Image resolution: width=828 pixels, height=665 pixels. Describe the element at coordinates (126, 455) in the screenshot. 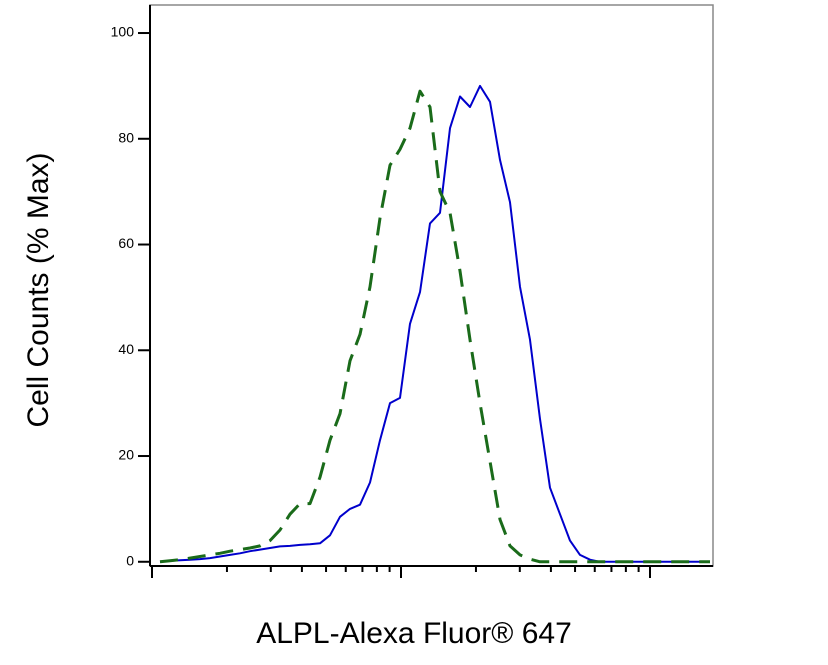

I see `y-tick-label: 20` at that location.